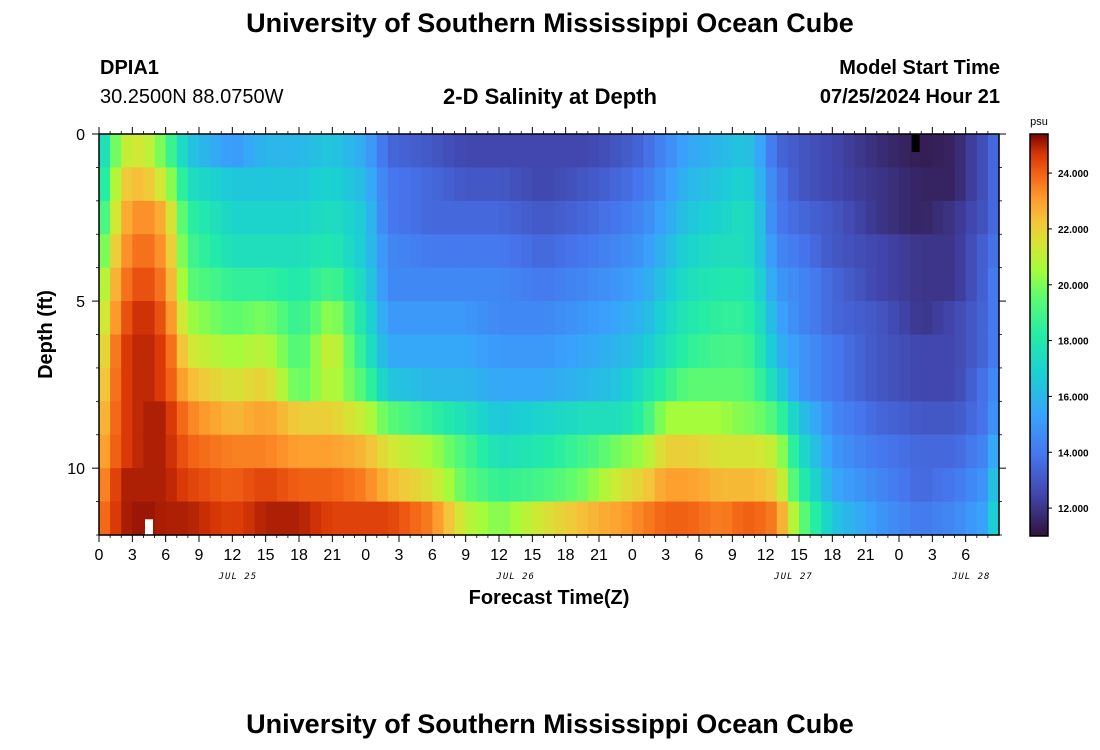 The width and height of the screenshot is (1100, 750). Describe the element at coordinates (1073, 397) in the screenshot. I see `colorbar-tick-label: 16.000` at that location.